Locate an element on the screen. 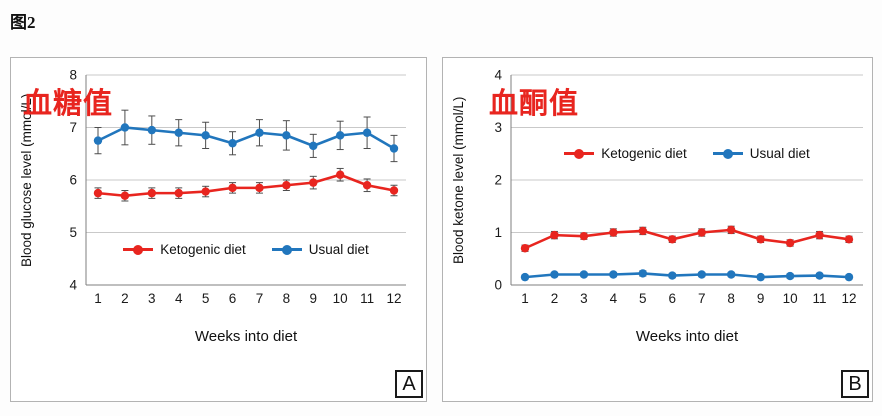 The height and width of the screenshot is (416, 882). y-tick-label: 3 is located at coordinates (498, 127).